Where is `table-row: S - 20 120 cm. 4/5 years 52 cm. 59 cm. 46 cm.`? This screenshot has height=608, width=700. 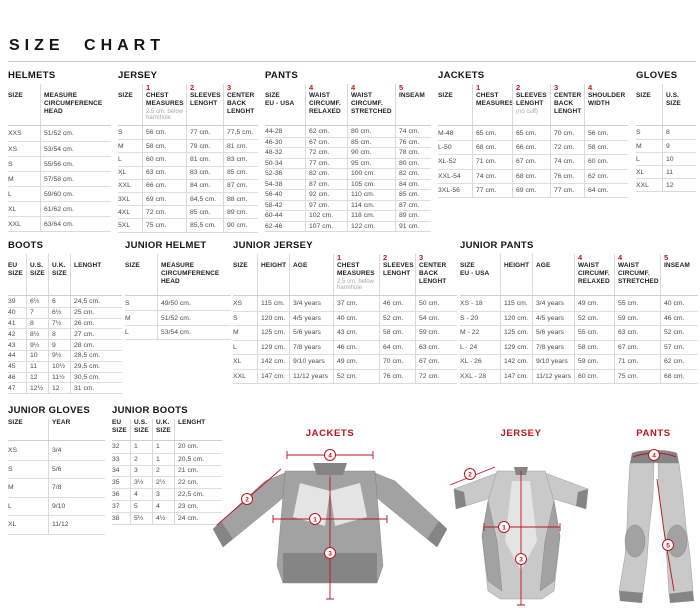
table-row: S - 20 120 cm. 4/5 years 52 cm. 59 cm. 46 cm. is located at coordinates (579, 317).